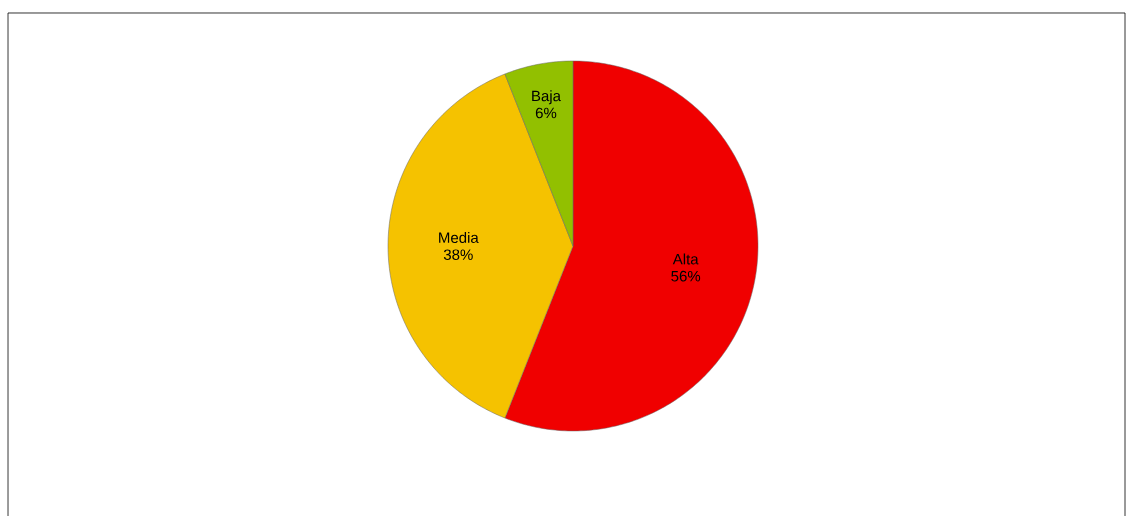  I want to click on slice-label: Alta, so click(685, 259).